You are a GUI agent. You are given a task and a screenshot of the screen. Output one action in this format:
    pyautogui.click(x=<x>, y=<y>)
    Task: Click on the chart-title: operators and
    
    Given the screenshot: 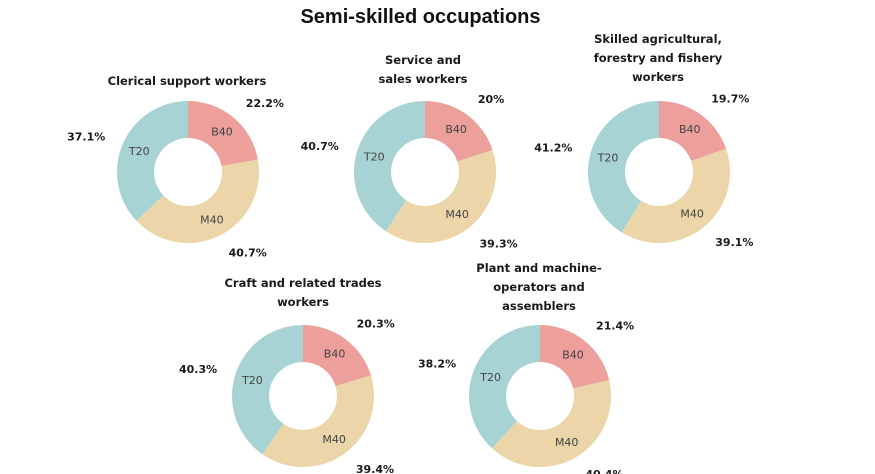 What is the action you would take?
    pyautogui.click(x=538, y=287)
    